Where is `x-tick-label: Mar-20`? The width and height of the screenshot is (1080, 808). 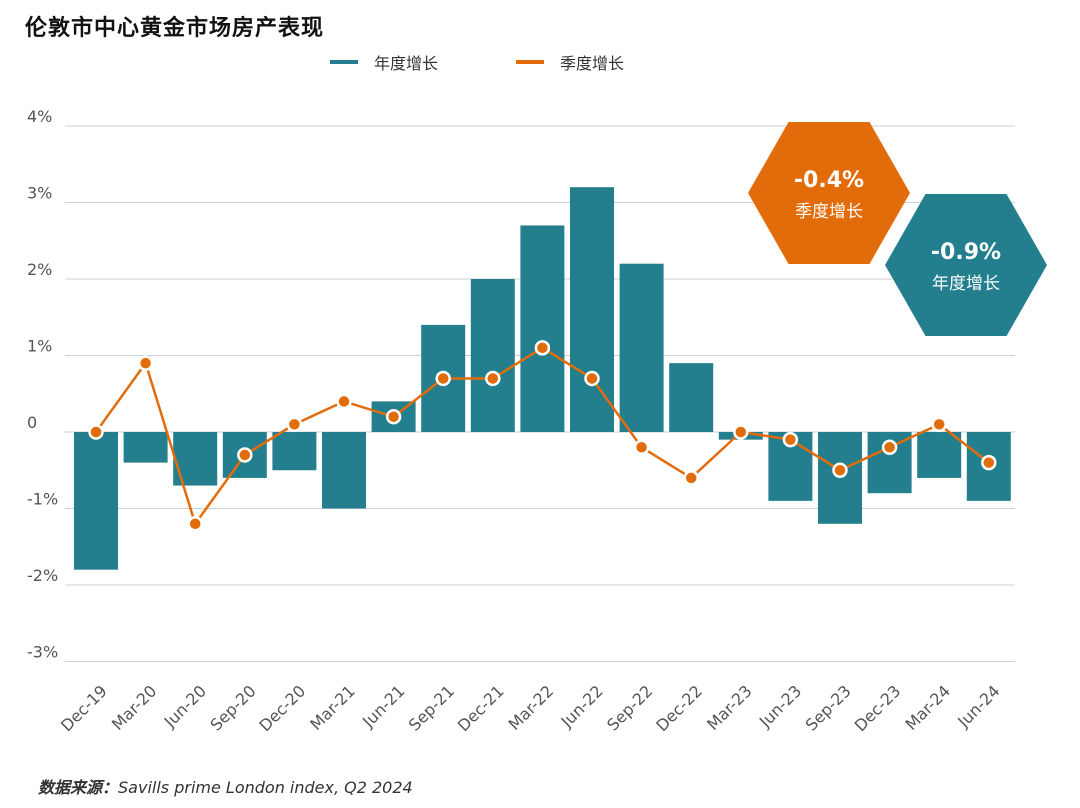
x-tick-label: Mar-20 is located at coordinates (134, 707).